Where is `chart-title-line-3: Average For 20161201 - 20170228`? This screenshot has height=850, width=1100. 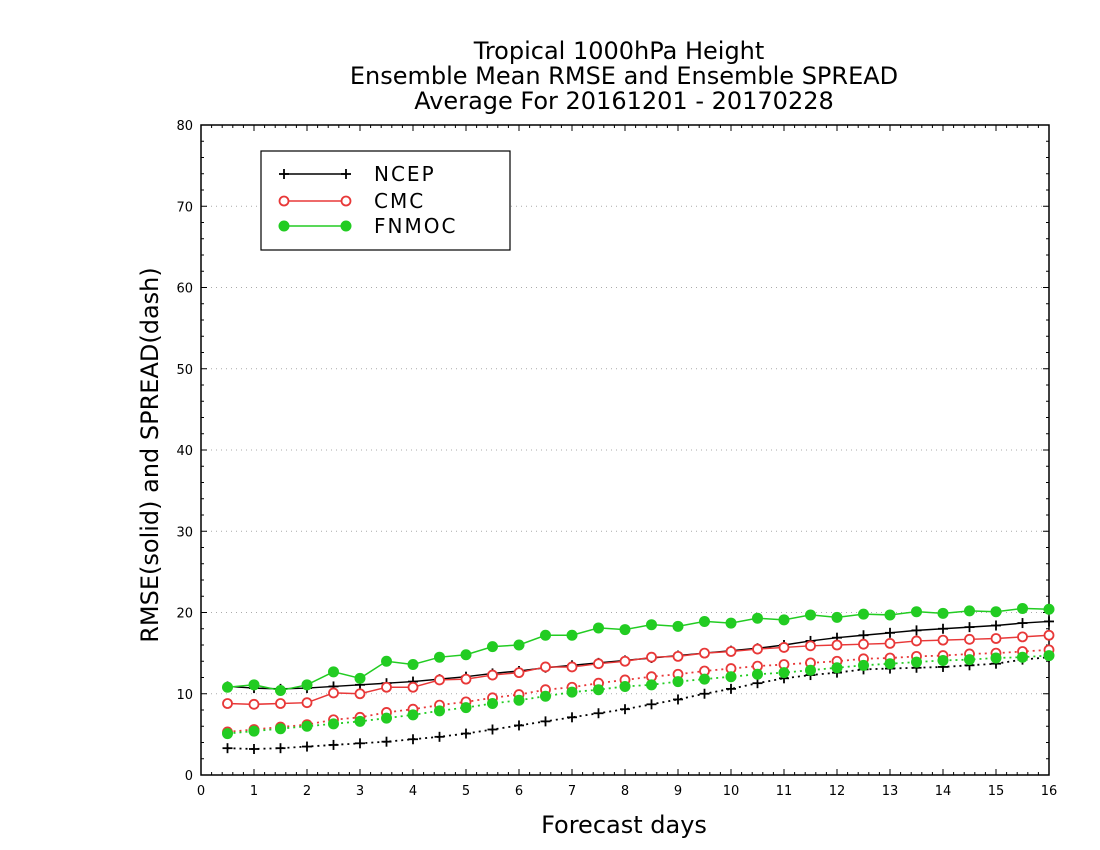 chart-title-line-3: Average For 20161201 - 20170228 is located at coordinates (624, 101).